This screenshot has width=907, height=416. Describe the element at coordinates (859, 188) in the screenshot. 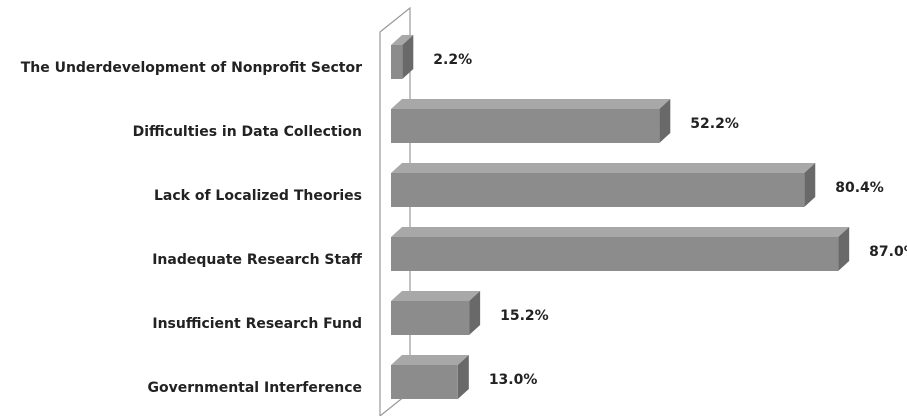

I see `value-label: 80.4%` at that location.